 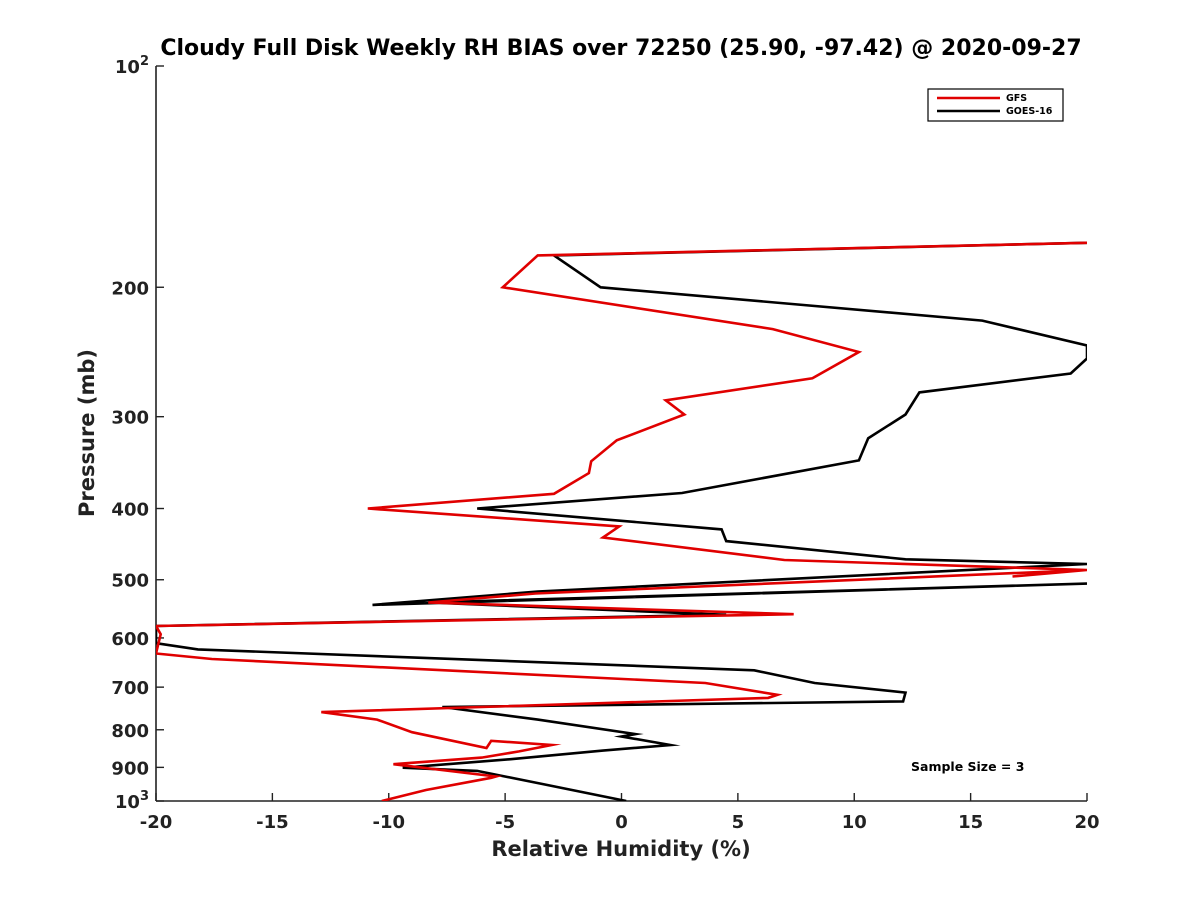 I want to click on y-tick-label: 10³, so click(x=132, y=801).